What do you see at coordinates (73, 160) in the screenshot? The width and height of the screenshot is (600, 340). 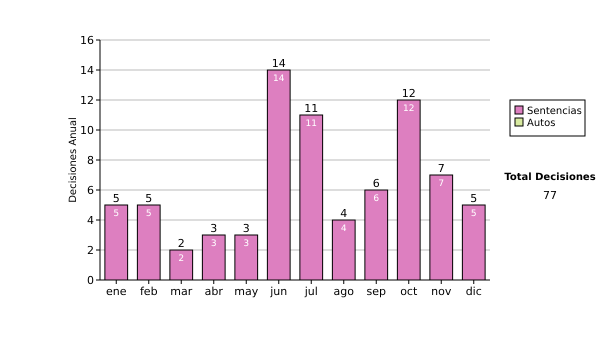 I see `y-axis-title: Decisiones Anual` at bounding box center [73, 160].